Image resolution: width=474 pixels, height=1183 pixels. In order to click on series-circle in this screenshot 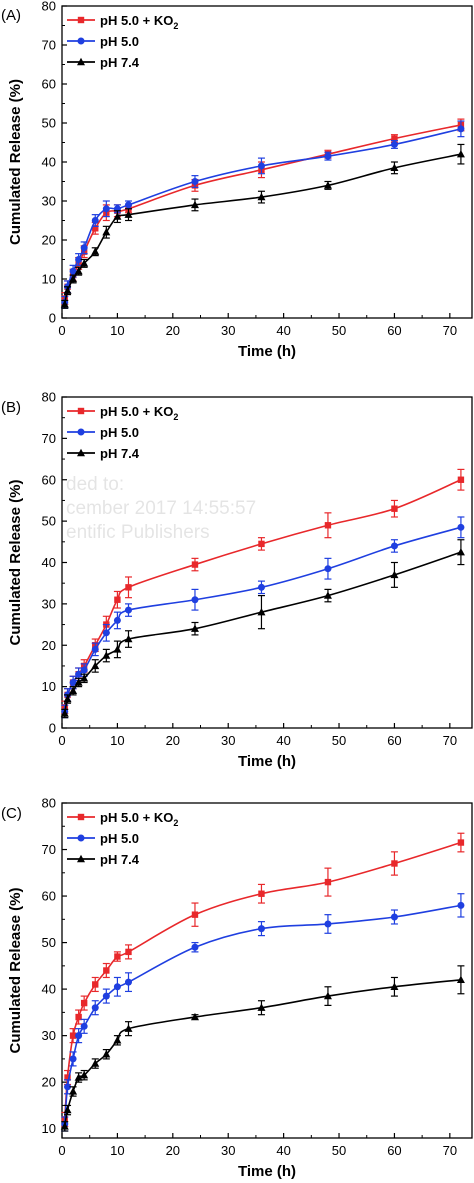, I will do `click(263, 617)`.